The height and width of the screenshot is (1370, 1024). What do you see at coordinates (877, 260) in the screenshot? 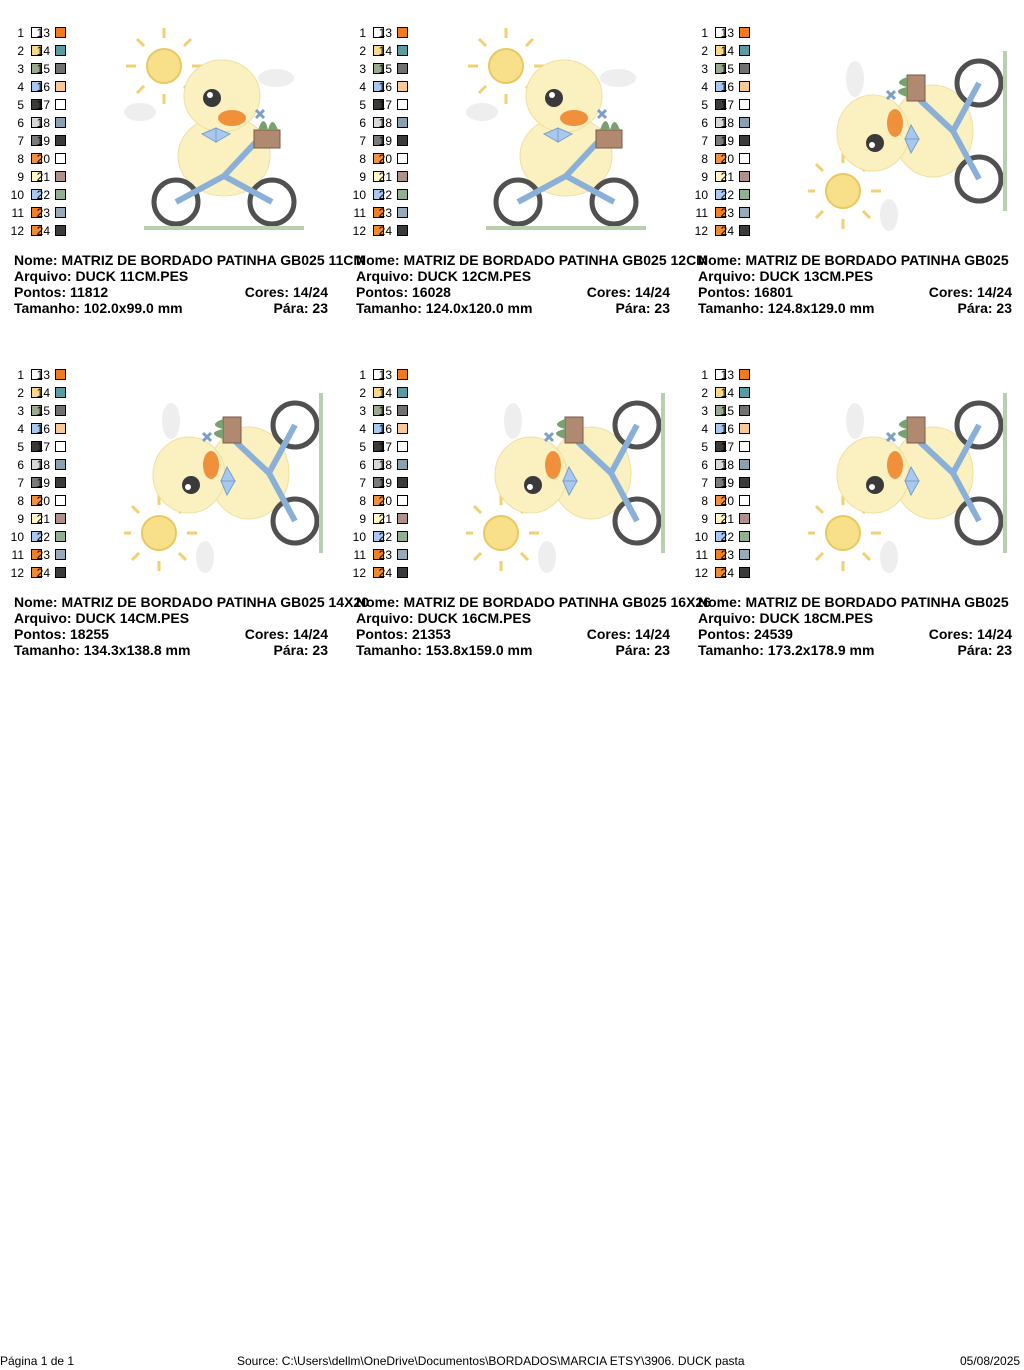
I see `design-name: MATRIZ DE BORDADO PATINHA GB025` at bounding box center [877, 260].